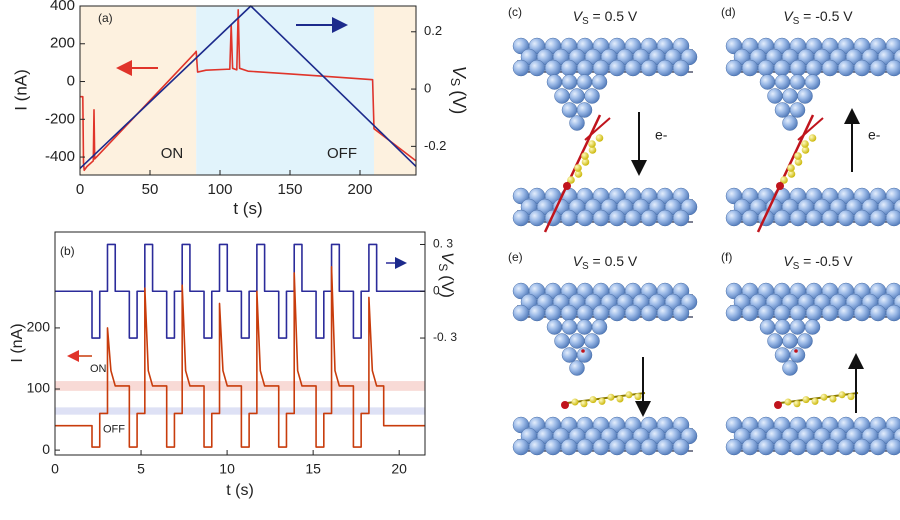 The height and width of the screenshot is (520, 900). What do you see at coordinates (172, 153) in the screenshot?
I see `annotation: ON` at bounding box center [172, 153].